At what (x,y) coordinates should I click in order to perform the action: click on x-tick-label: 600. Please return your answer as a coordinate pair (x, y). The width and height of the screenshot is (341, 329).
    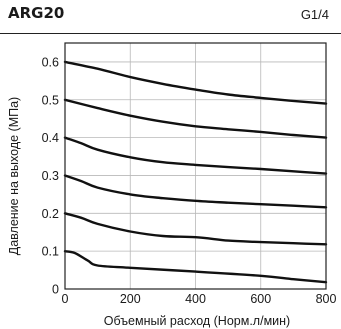
    Looking at the image, I should click on (260, 299).